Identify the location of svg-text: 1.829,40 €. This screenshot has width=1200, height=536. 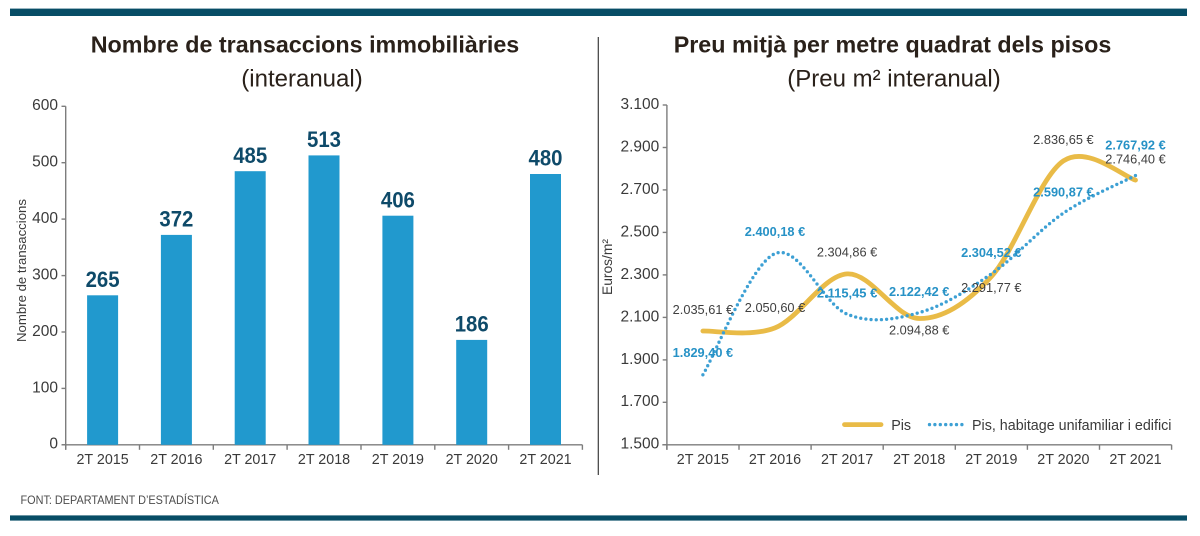
(703, 353).